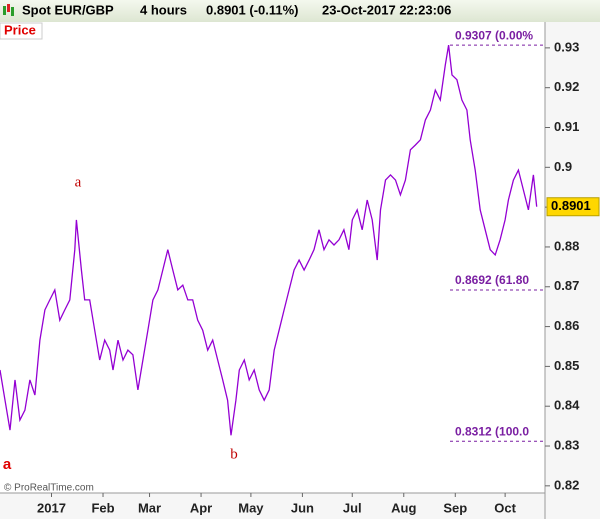  What do you see at coordinates (566, 444) in the screenshot?
I see `y-tick-label: 0.83` at bounding box center [566, 444].